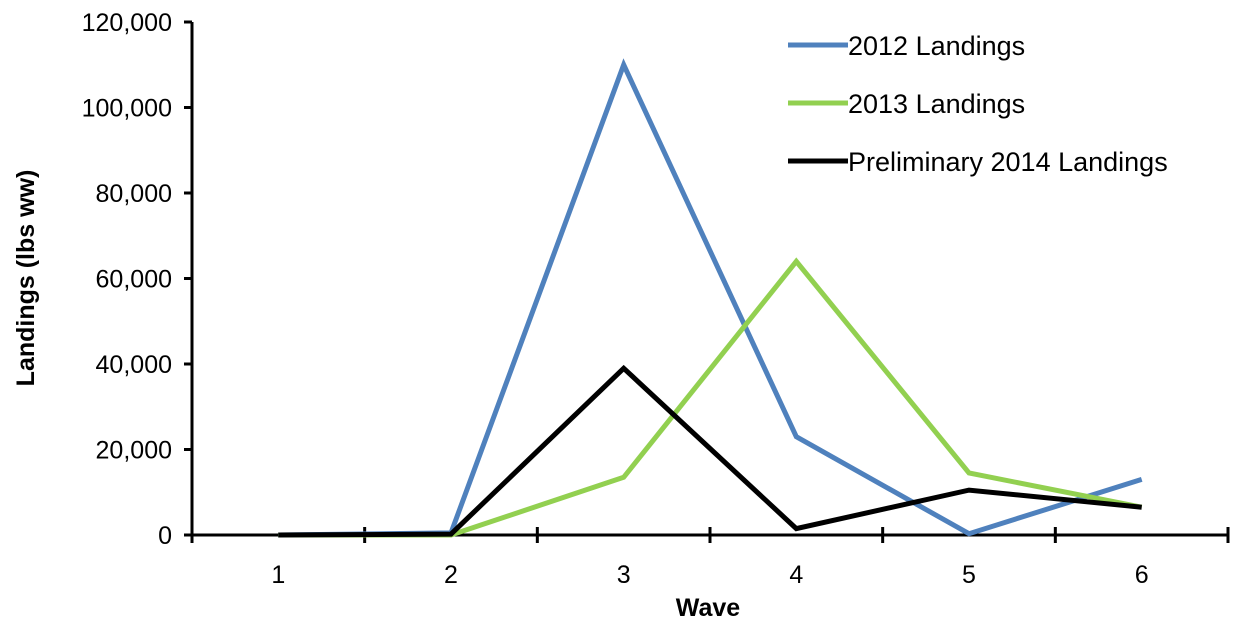  What do you see at coordinates (165, 536) in the screenshot?
I see `y-tick-label: 0` at bounding box center [165, 536].